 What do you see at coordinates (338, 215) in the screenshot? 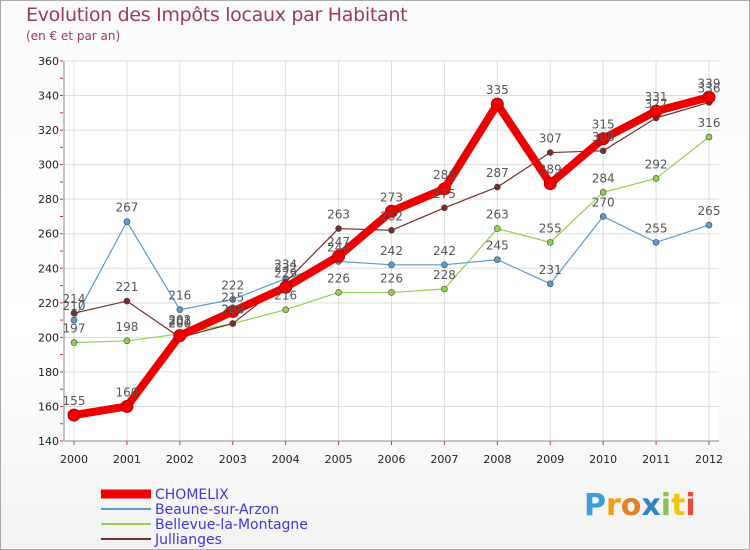
I see `data-label: 263` at bounding box center [338, 215].